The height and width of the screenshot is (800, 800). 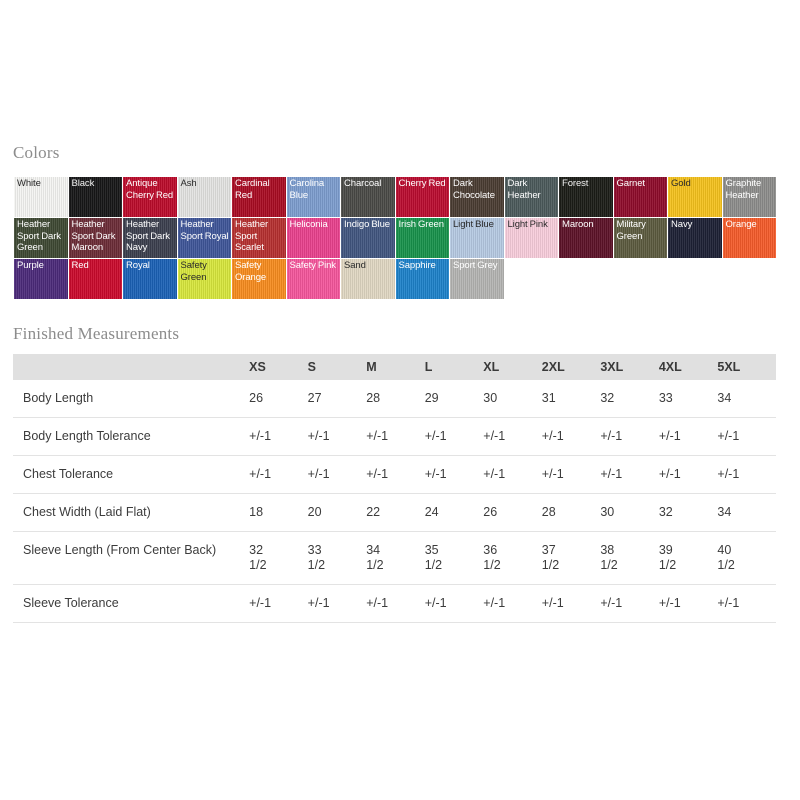 I want to click on color-swatch: Antique Cherry Red, so click(x=150, y=197).